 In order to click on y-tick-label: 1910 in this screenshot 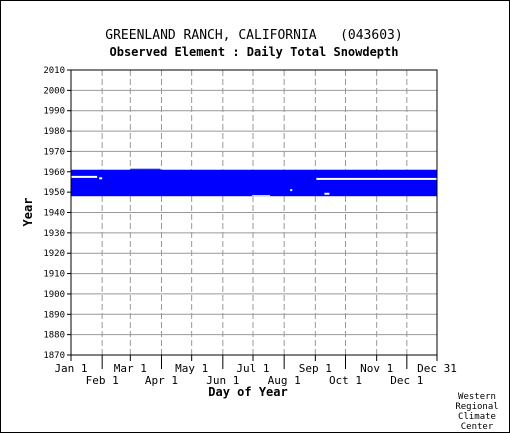, I will do `click(54, 275)`.